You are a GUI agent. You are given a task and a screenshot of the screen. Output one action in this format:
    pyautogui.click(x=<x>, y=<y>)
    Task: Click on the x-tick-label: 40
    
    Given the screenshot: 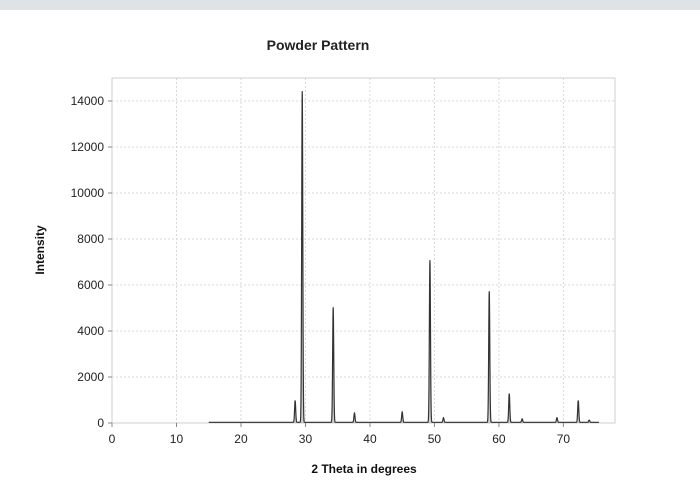 What is the action you would take?
    pyautogui.click(x=370, y=439)
    